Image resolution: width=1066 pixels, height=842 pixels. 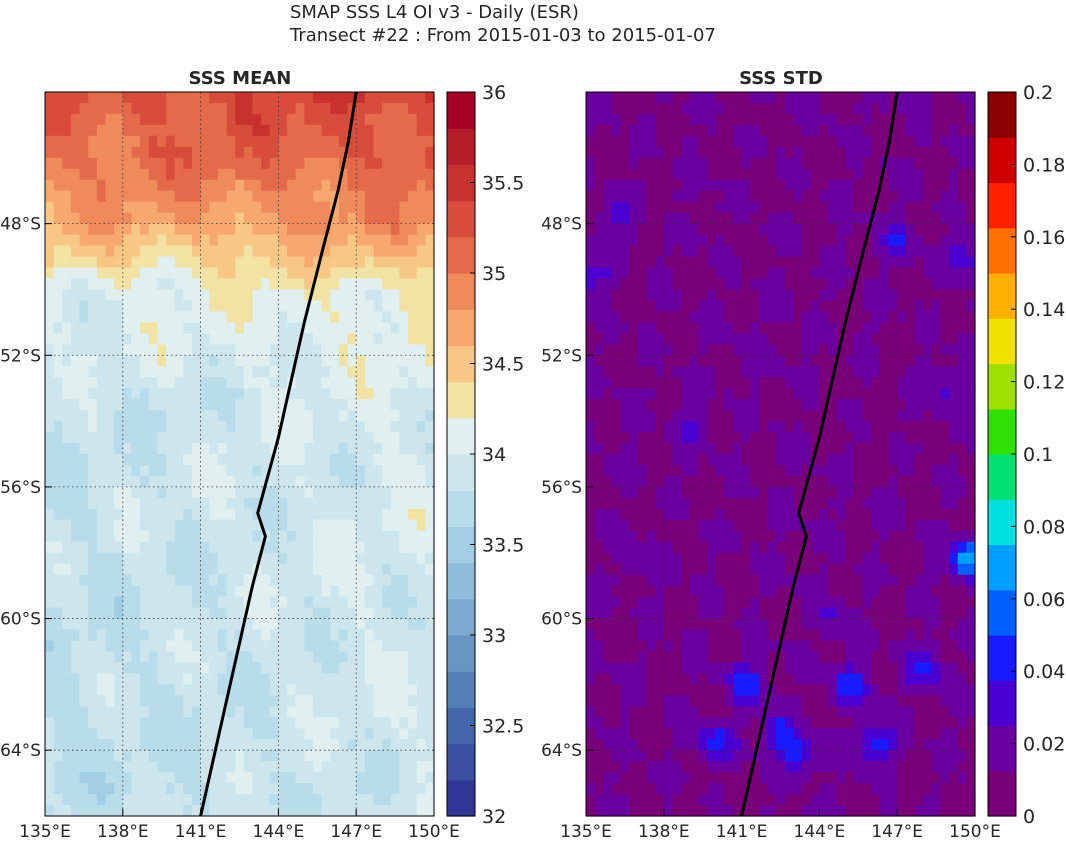 I want to click on sss-mean-y-ticks: 48°S52°S56°S60°S64°S, so click(x=26, y=488).